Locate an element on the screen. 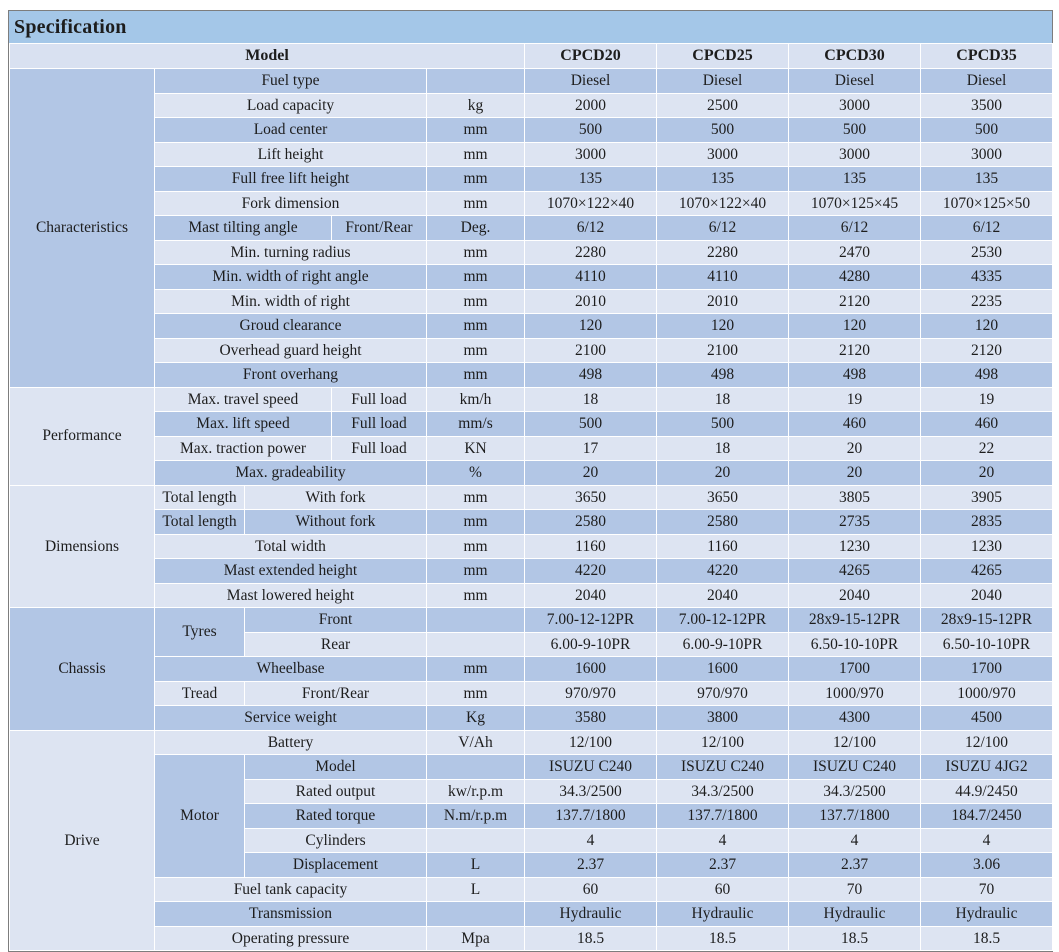  value-cell: 6.50-10-10PR is located at coordinates (855, 644).